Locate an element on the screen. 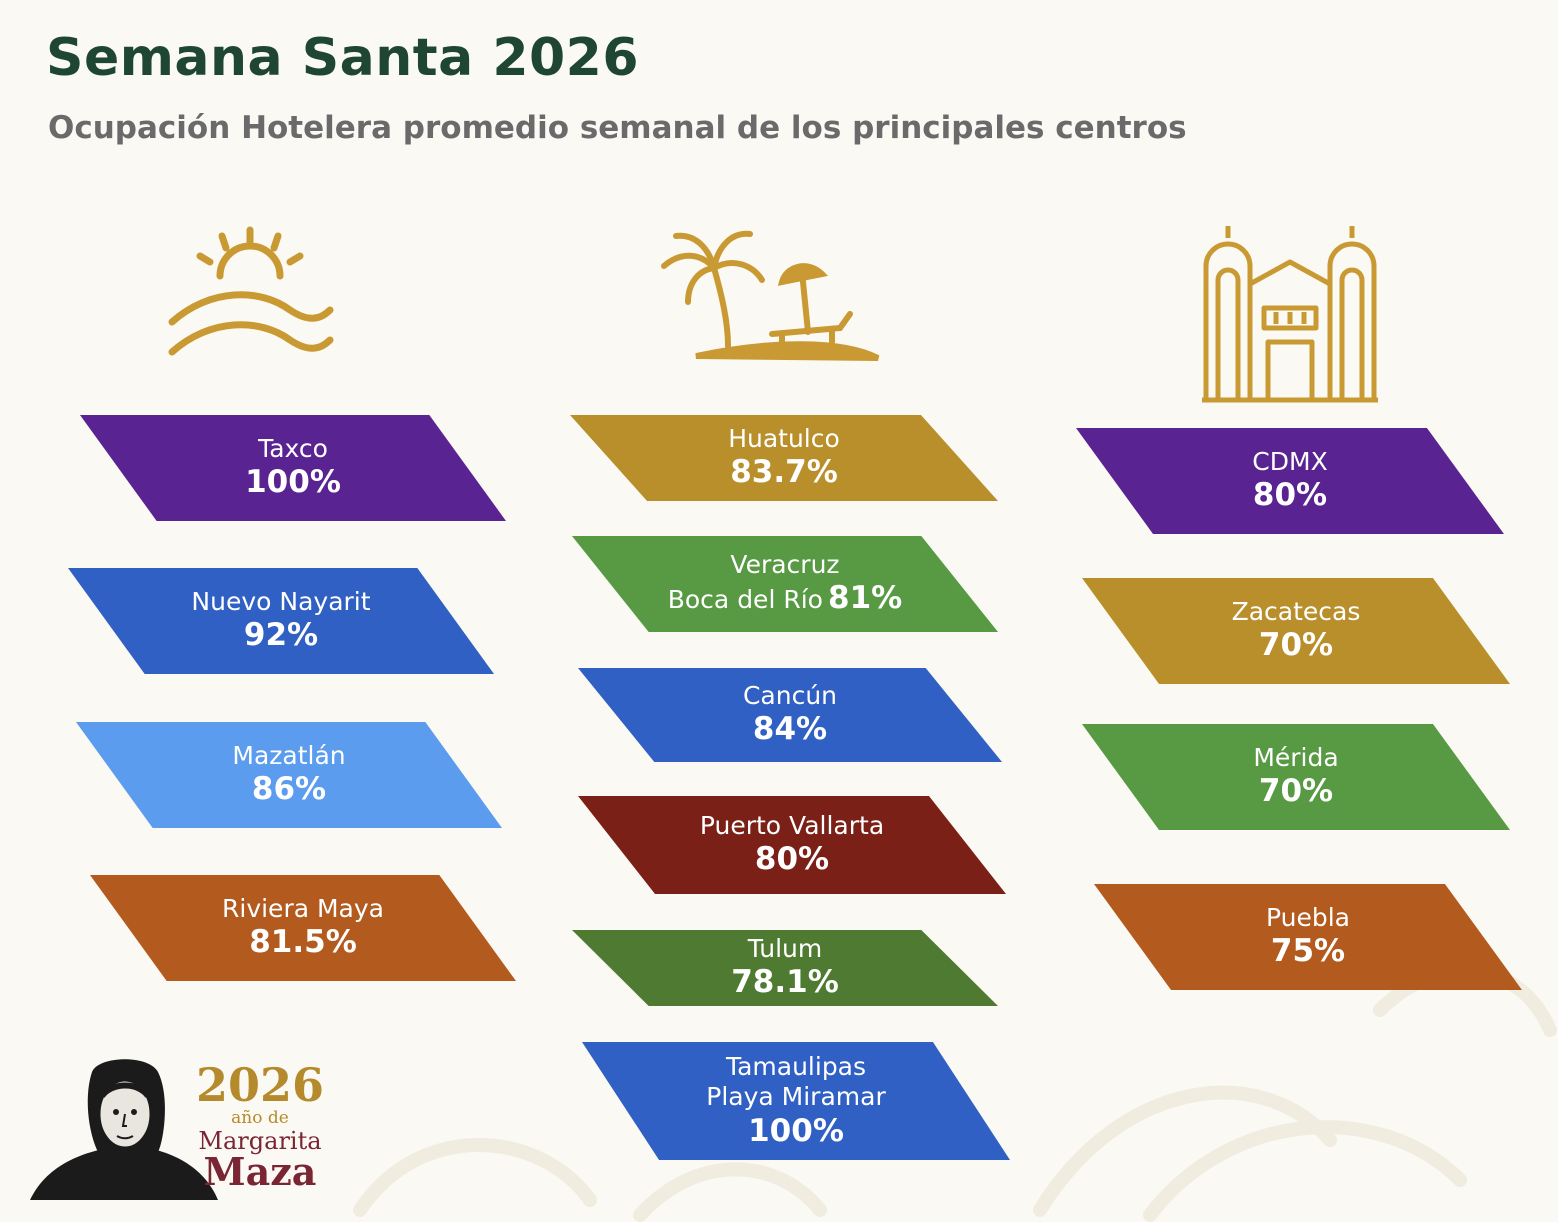 The image size is (1558, 1222). logo-year: 2026 is located at coordinates (260, 1085).